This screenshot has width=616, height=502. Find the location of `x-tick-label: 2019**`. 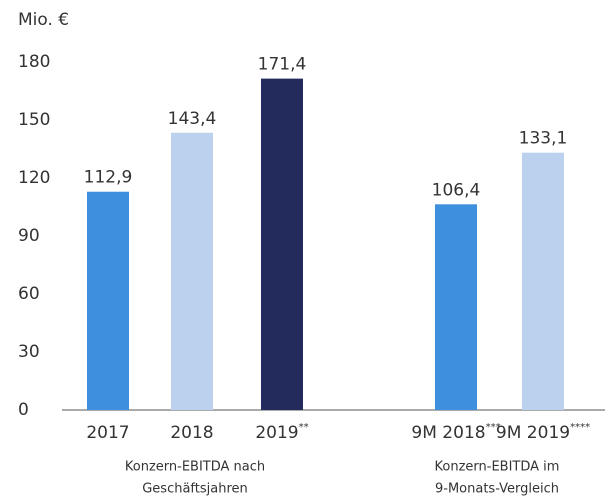

x-tick-label: 2019** is located at coordinates (281, 432).